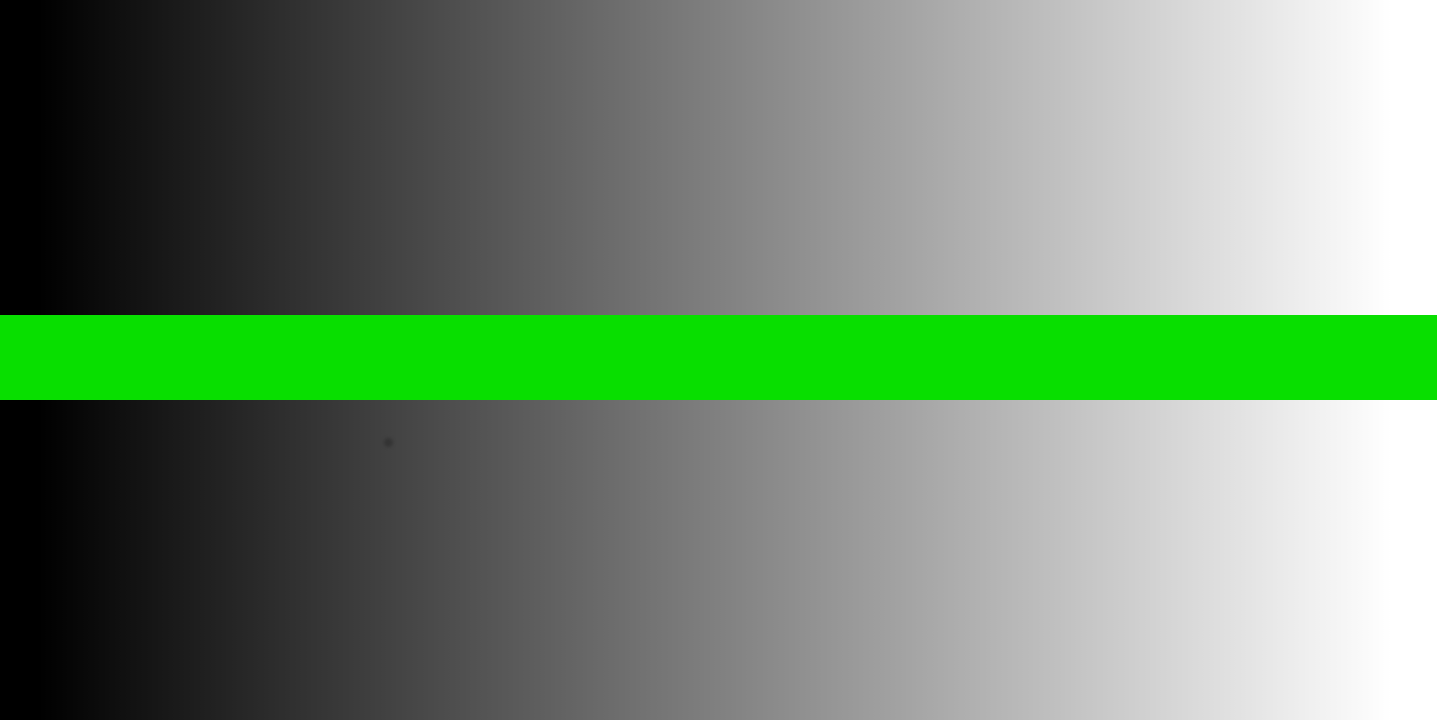 The width and height of the screenshot is (1440, 720). What do you see at coordinates (720, 357) in the screenshot?
I see `green-bar` at bounding box center [720, 357].